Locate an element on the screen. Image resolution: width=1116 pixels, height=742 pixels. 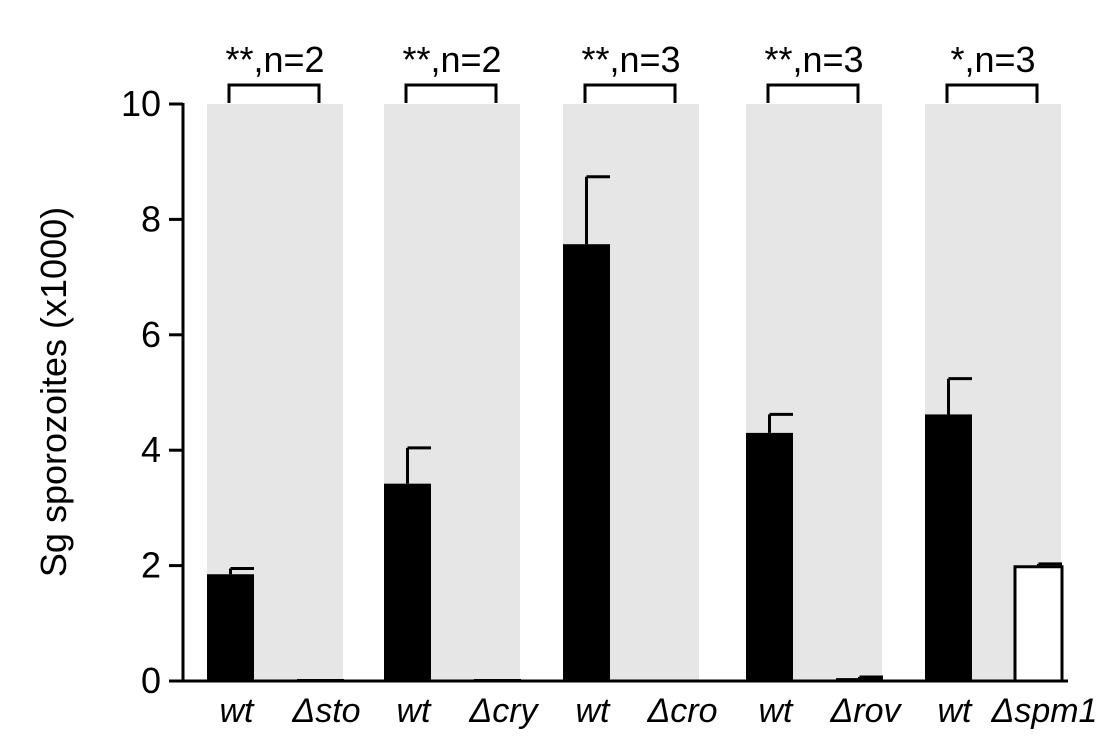
y-tick-label: 0 is located at coordinates (151, 680).